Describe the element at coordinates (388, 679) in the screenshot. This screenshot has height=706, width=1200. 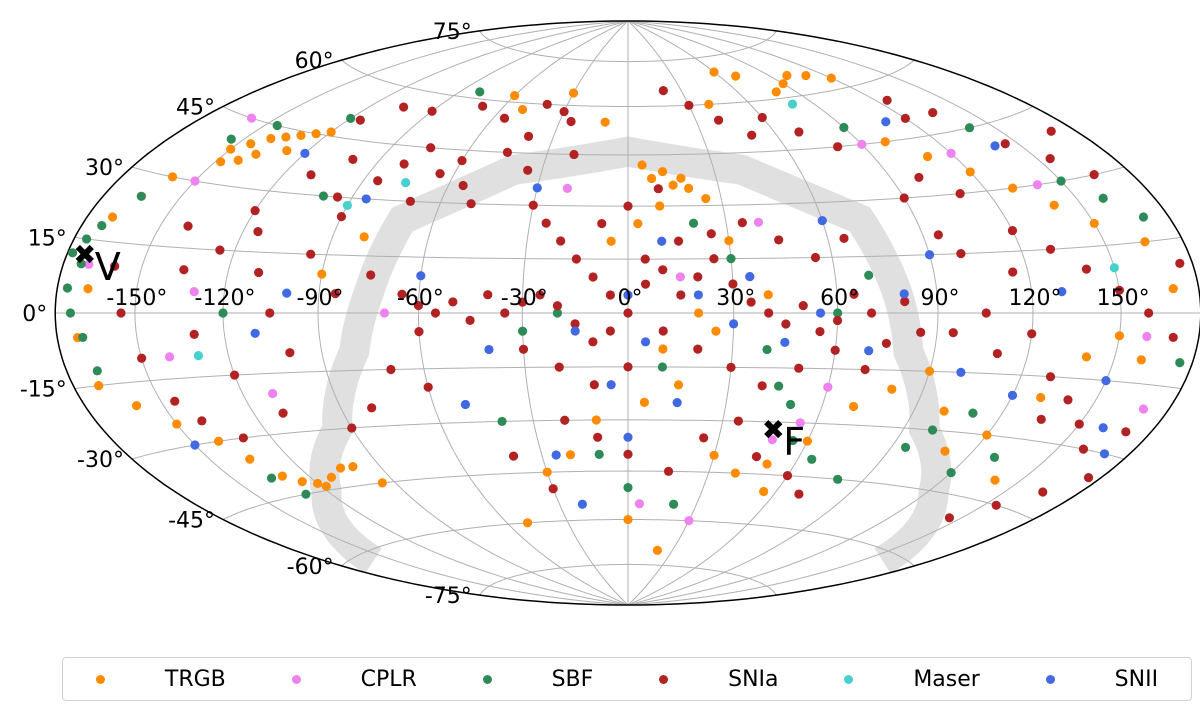
I see `legend-label: CPLR` at that location.